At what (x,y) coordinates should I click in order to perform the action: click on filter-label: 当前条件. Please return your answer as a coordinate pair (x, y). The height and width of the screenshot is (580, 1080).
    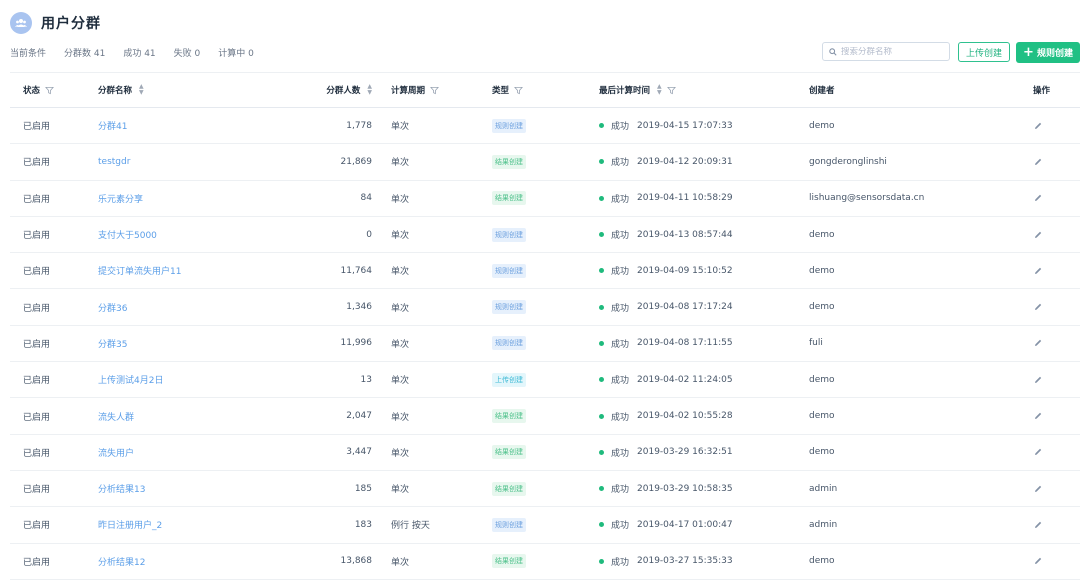
    Looking at the image, I should click on (28, 54).